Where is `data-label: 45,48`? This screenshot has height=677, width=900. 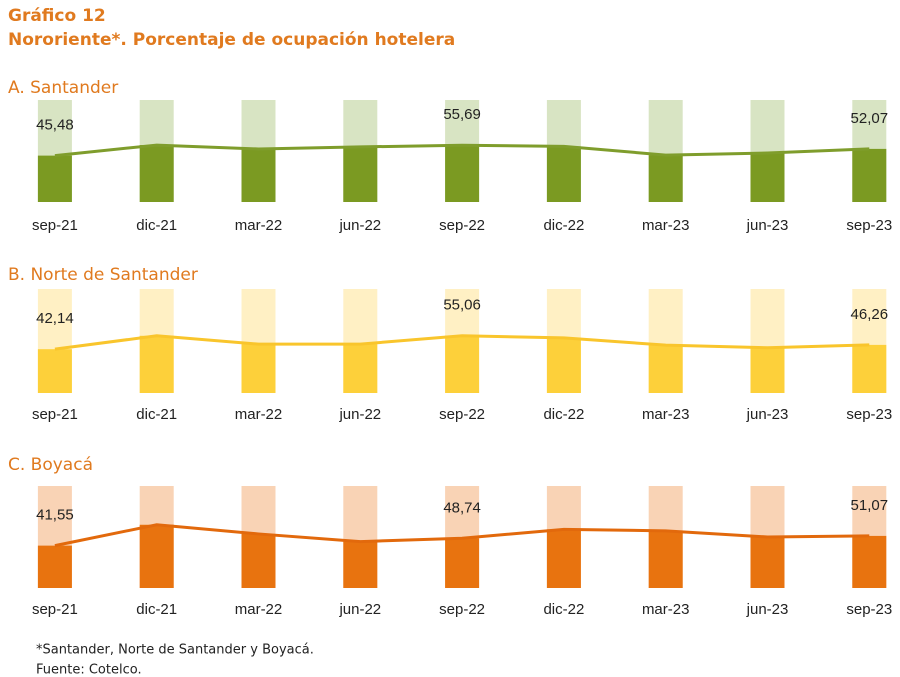
data-label: 45,48 is located at coordinates (55, 125).